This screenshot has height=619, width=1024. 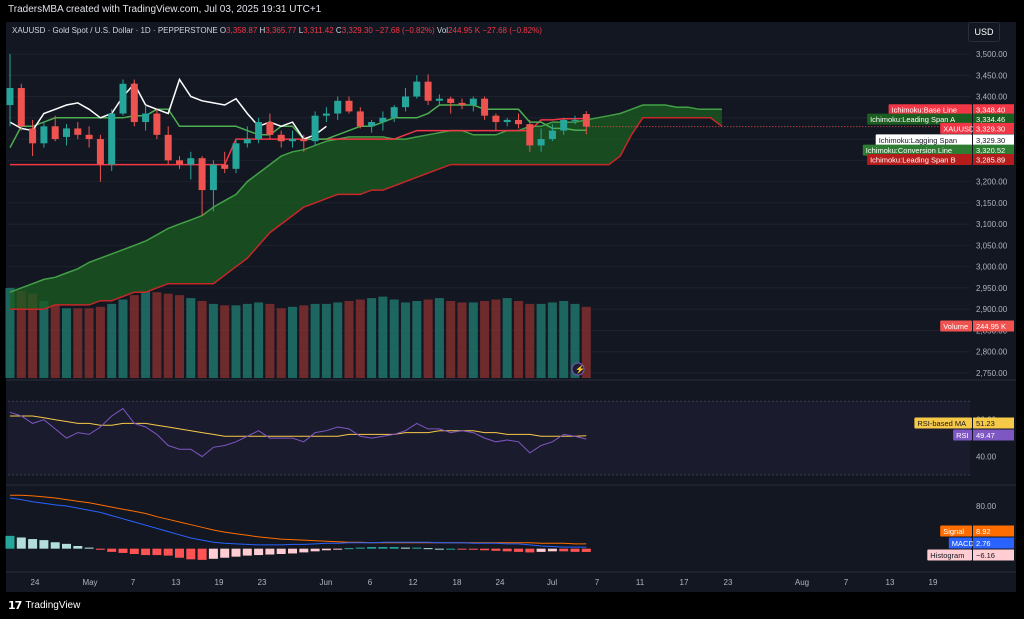 I want to click on y-tick-label: 3,450.00, so click(x=992, y=75).